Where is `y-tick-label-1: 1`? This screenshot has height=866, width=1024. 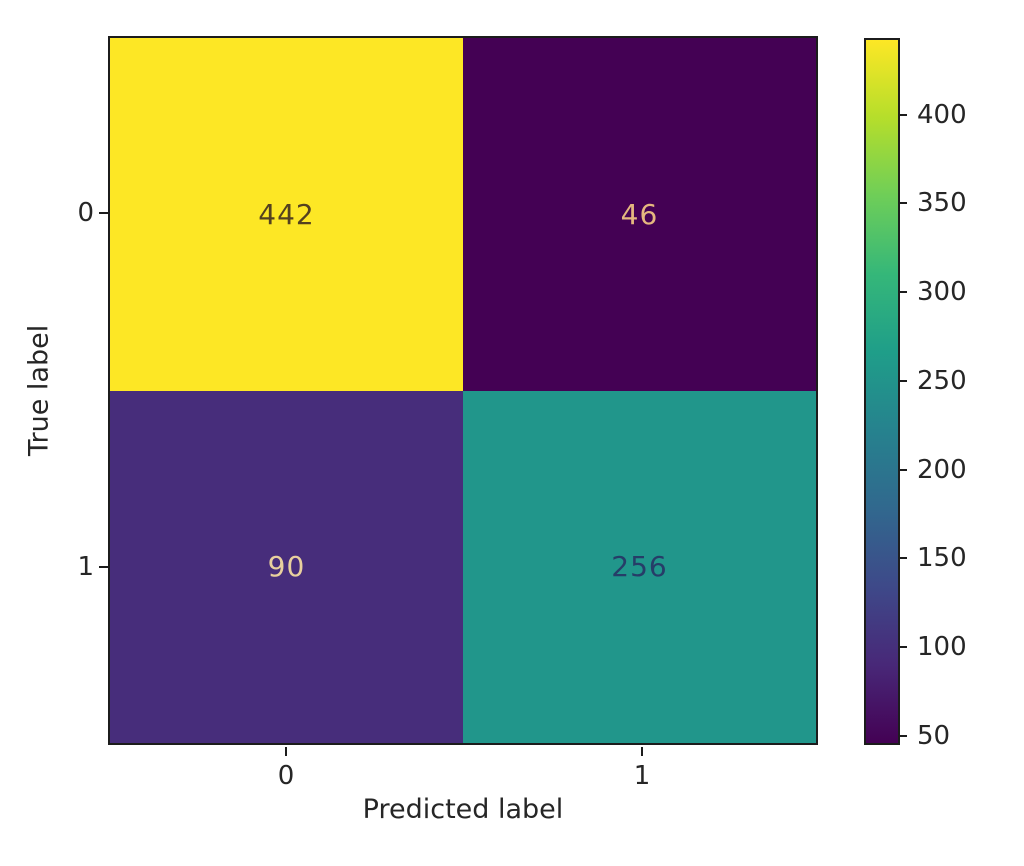 y-tick-label-1: 1 is located at coordinates (85, 567).